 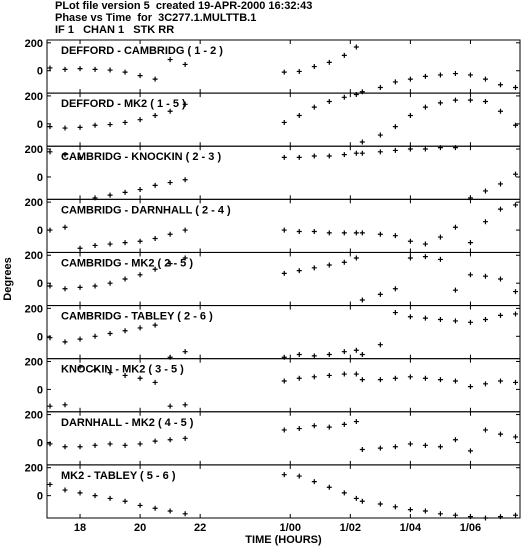 What do you see at coordinates (156, 18) in the screenshot?
I see `header-line-2: Phase vs Time for 3C277.1.MULTTB.1` at bounding box center [156, 18].